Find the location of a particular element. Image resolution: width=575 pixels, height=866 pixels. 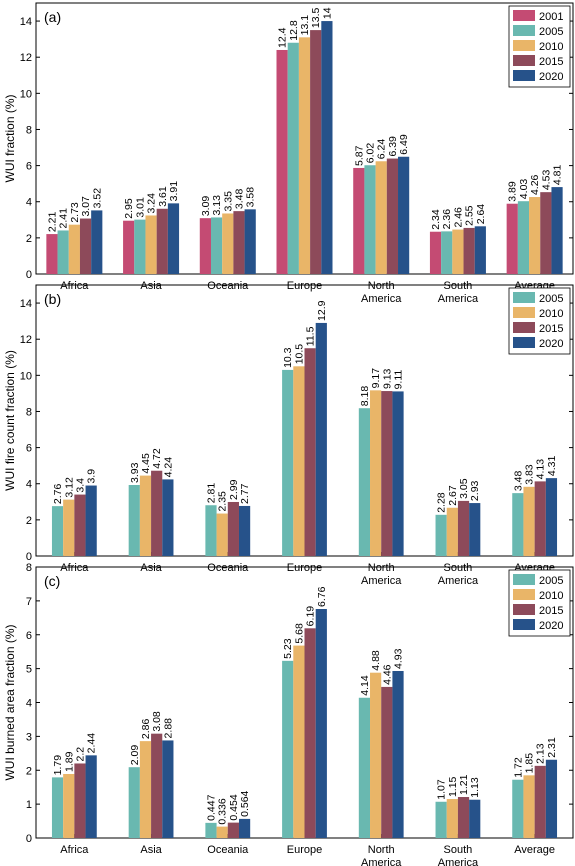

legend-label: 2010 is located at coordinates (551, 47).